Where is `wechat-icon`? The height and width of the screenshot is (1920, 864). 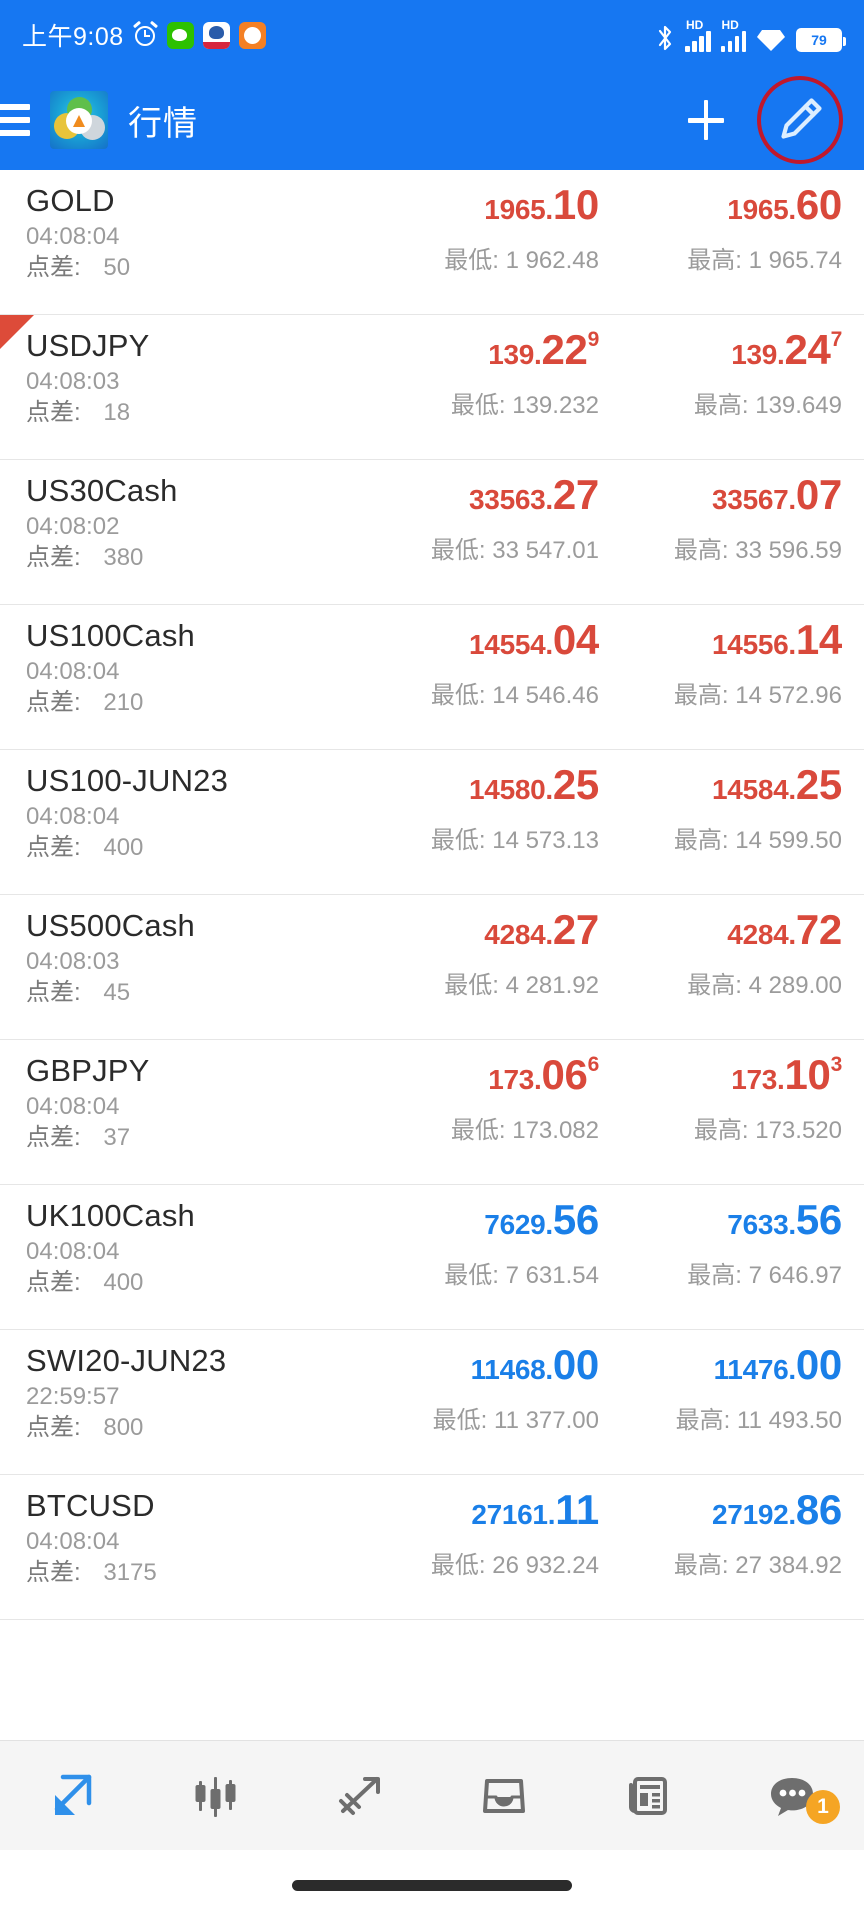 wechat-icon is located at coordinates (180, 35).